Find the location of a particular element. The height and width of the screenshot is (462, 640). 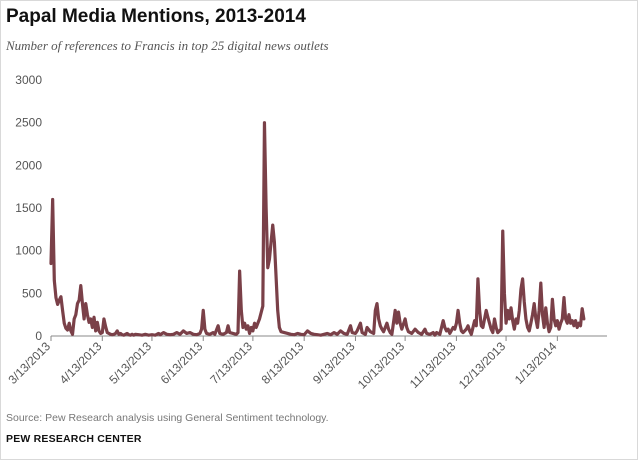

y-axis: 0 500 1000 1500 2000 2500 3000 is located at coordinates (28, 208).